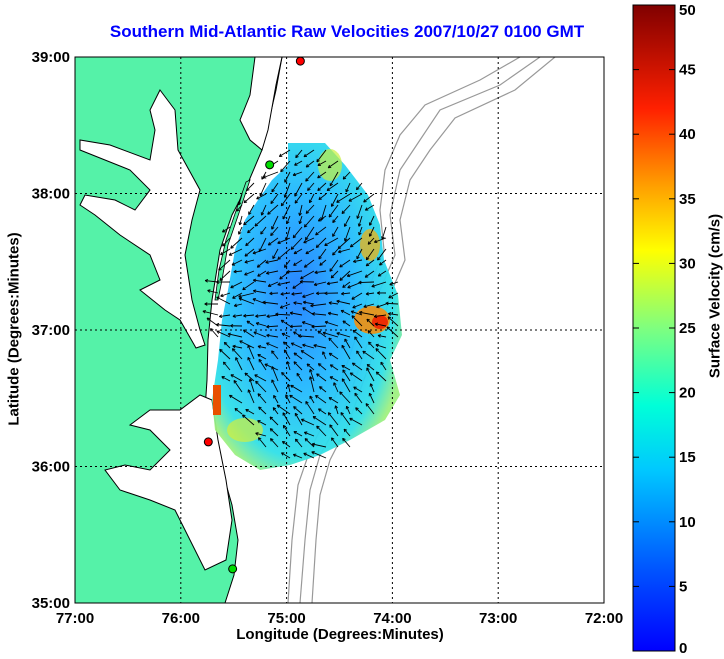 Image resolution: width=724 pixels, height=659 pixels. Describe the element at coordinates (51, 467) in the screenshot. I see `y-tick-label: 36:00` at that location.